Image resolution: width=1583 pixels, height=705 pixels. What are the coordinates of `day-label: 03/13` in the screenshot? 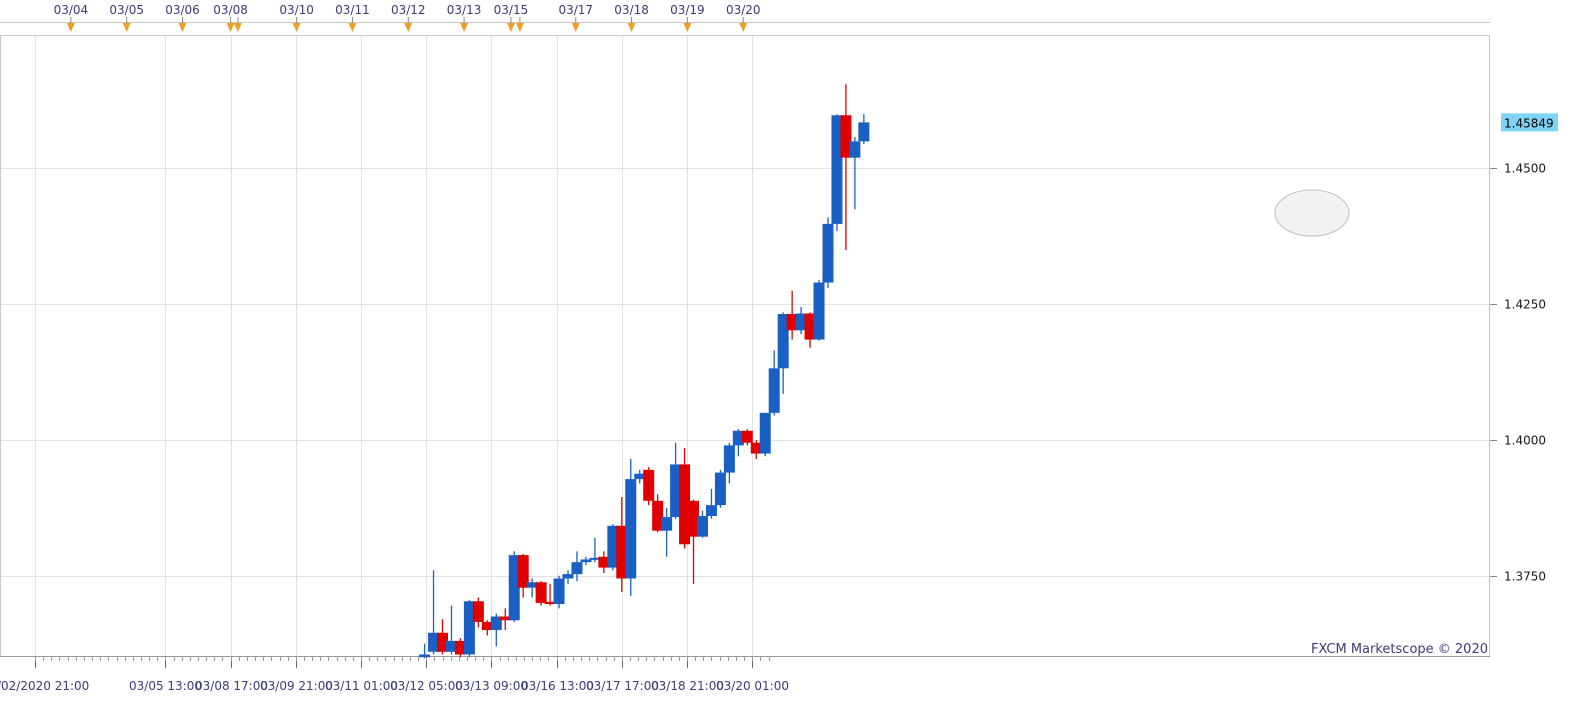 It's located at (464, 10).